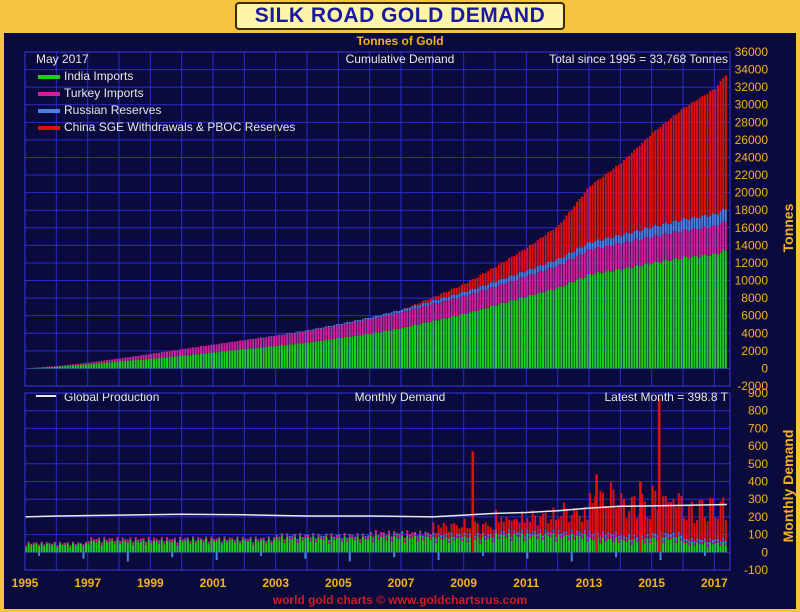  What do you see at coordinates (275, 583) in the screenshot?
I see `x-tick-label: 2003` at bounding box center [275, 583].